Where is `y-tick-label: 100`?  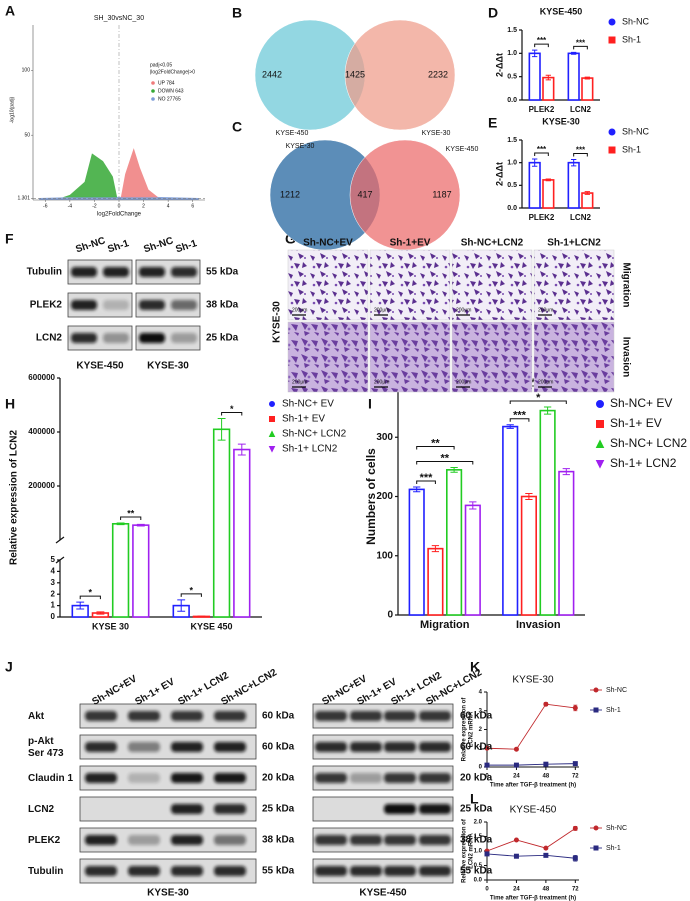 y-tick-label: 100 is located at coordinates (384, 555).